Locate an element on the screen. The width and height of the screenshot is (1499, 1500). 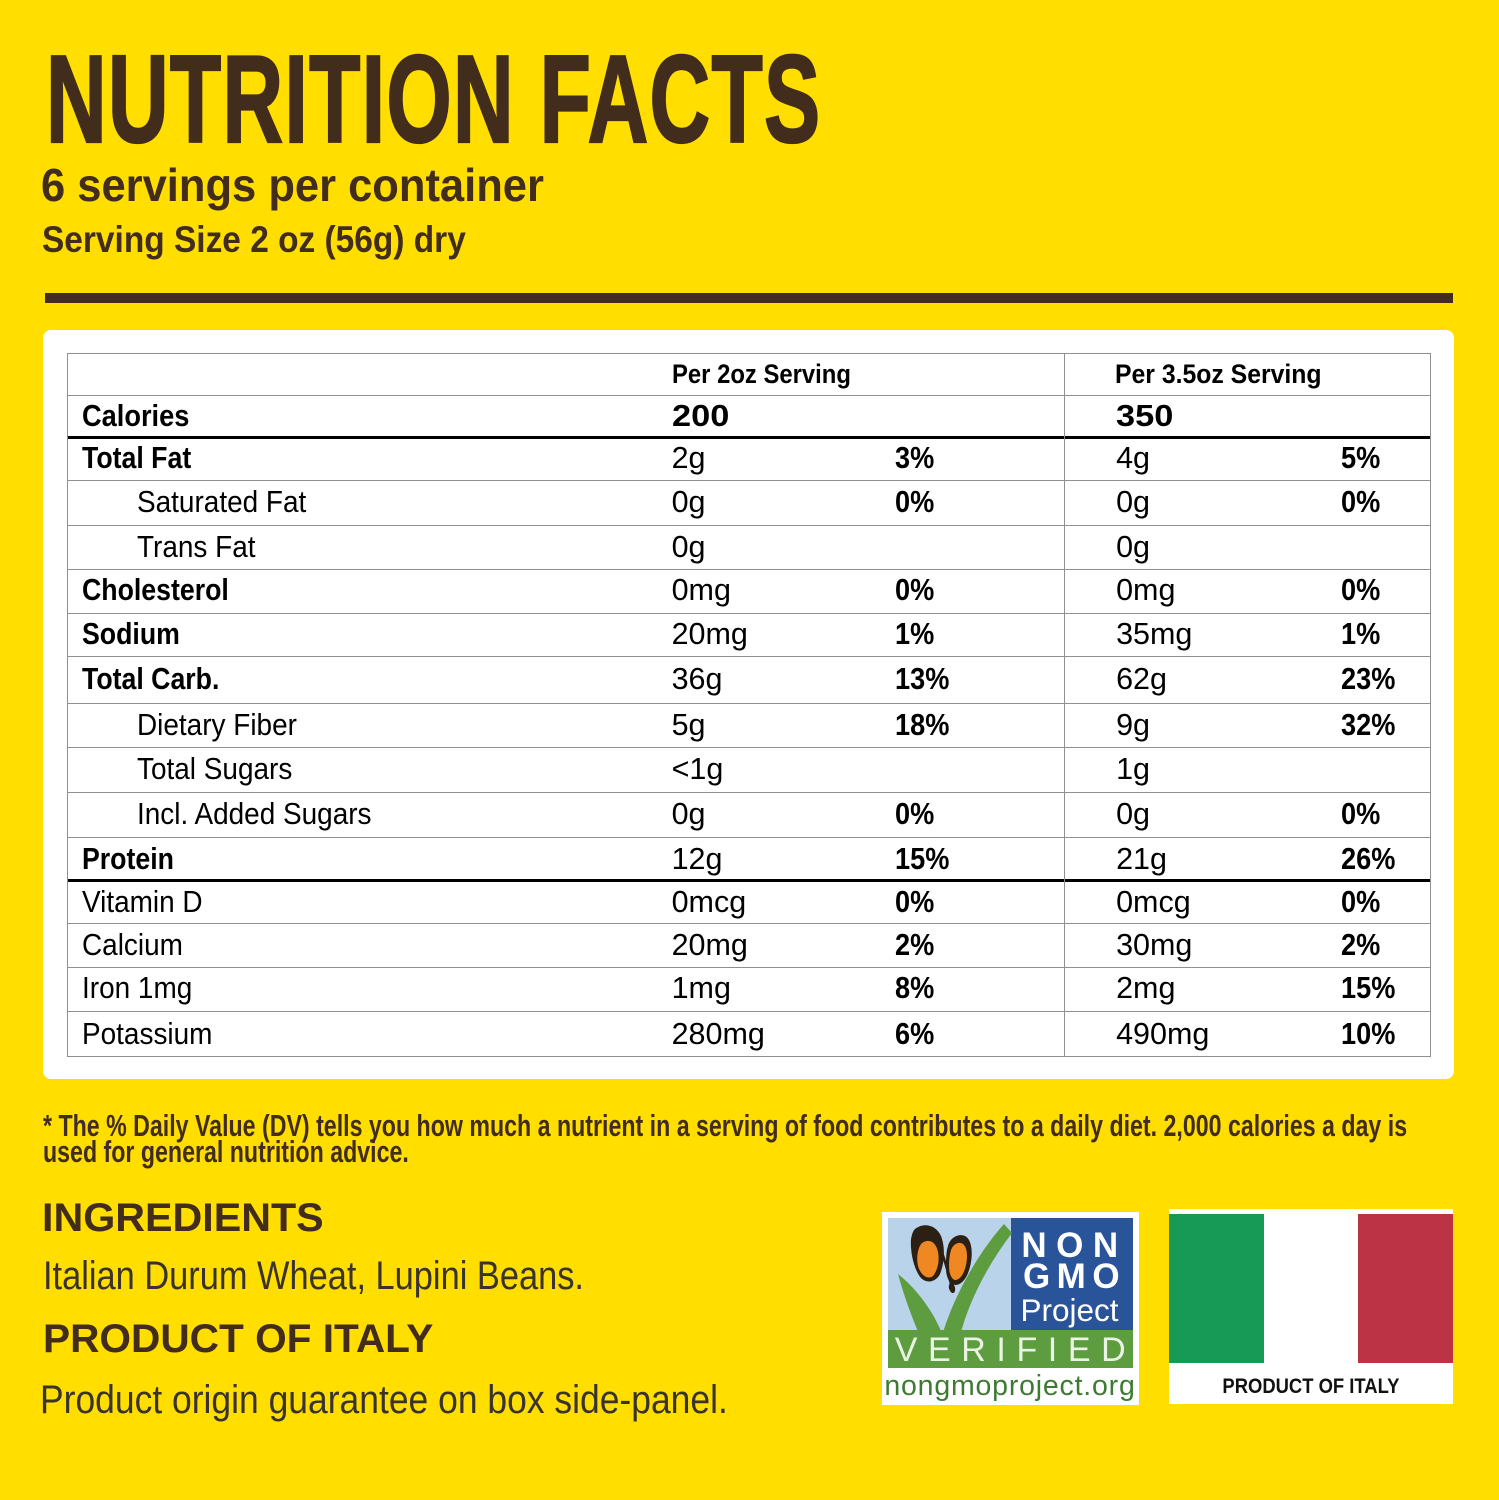
svg-text: Project is located at coordinates (1069, 1310).